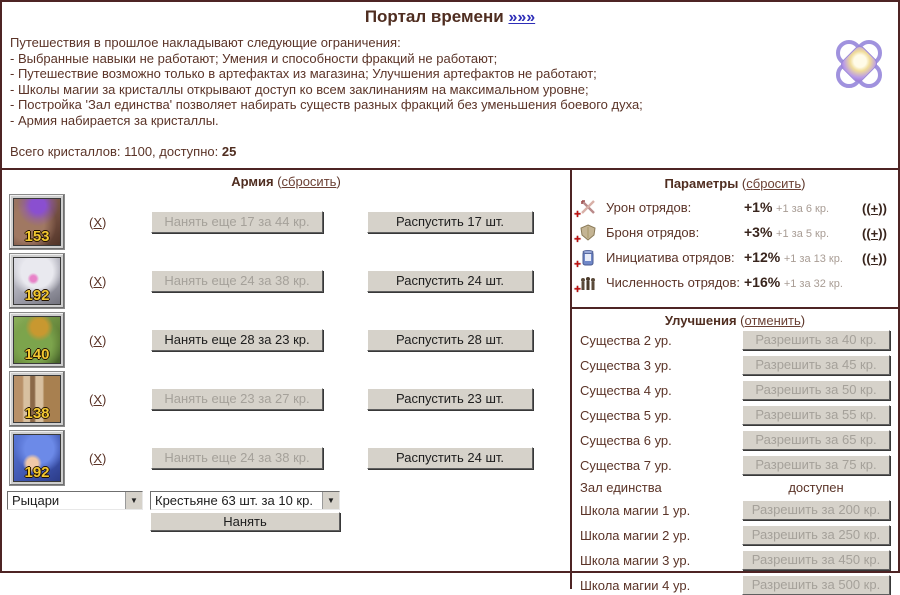  Describe the element at coordinates (450, 14) in the screenshot. I see `page-title: Портал времени »»»` at that location.